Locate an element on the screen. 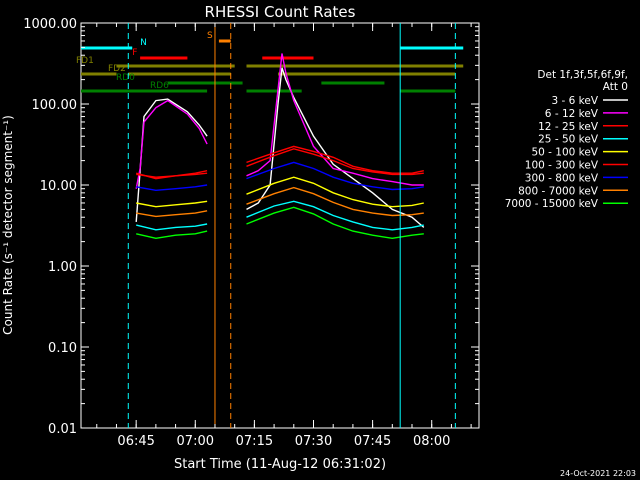  y-tick-label: 1000.00 is located at coordinates (50, 24).